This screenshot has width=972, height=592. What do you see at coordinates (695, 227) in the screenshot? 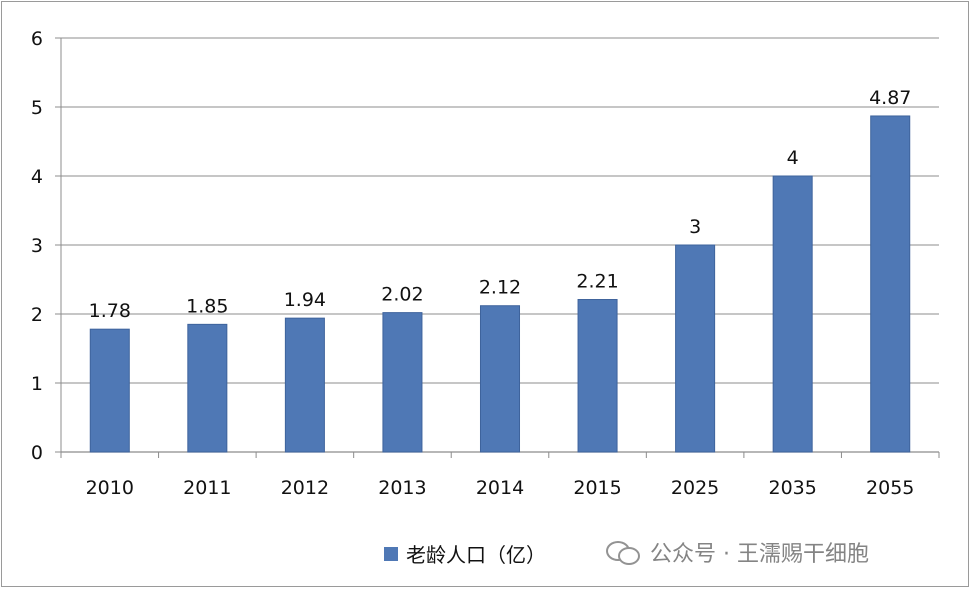
I see `data-label: 3` at bounding box center [695, 227].